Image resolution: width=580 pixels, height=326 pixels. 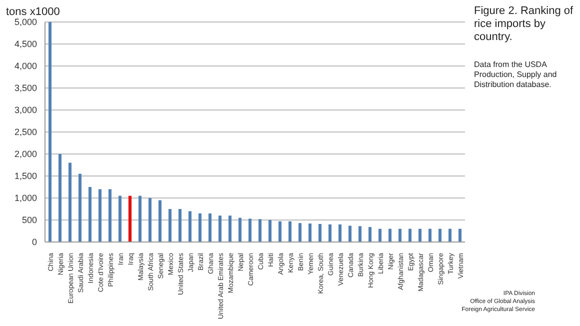 What do you see at coordinates (25, 198) in the screenshot?
I see `y-tick-label: 1,000` at bounding box center [25, 198].